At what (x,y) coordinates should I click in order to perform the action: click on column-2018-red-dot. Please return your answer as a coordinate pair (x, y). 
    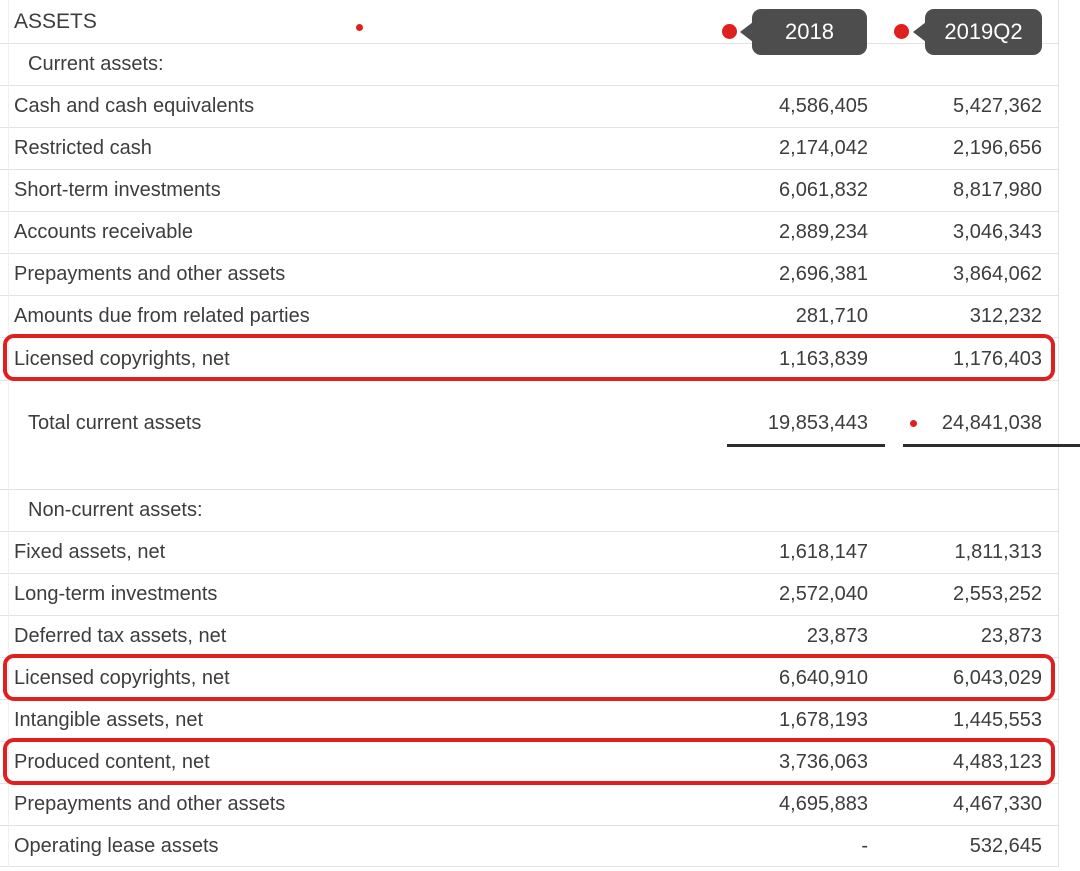
    Looking at the image, I should click on (729, 31).